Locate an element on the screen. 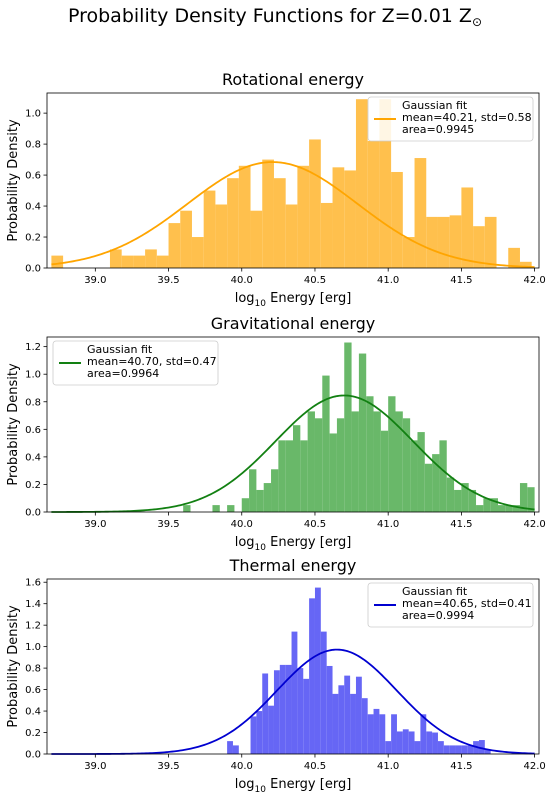 The image size is (550, 795). legend-text-line2: area=0.9964 is located at coordinates (123, 373).